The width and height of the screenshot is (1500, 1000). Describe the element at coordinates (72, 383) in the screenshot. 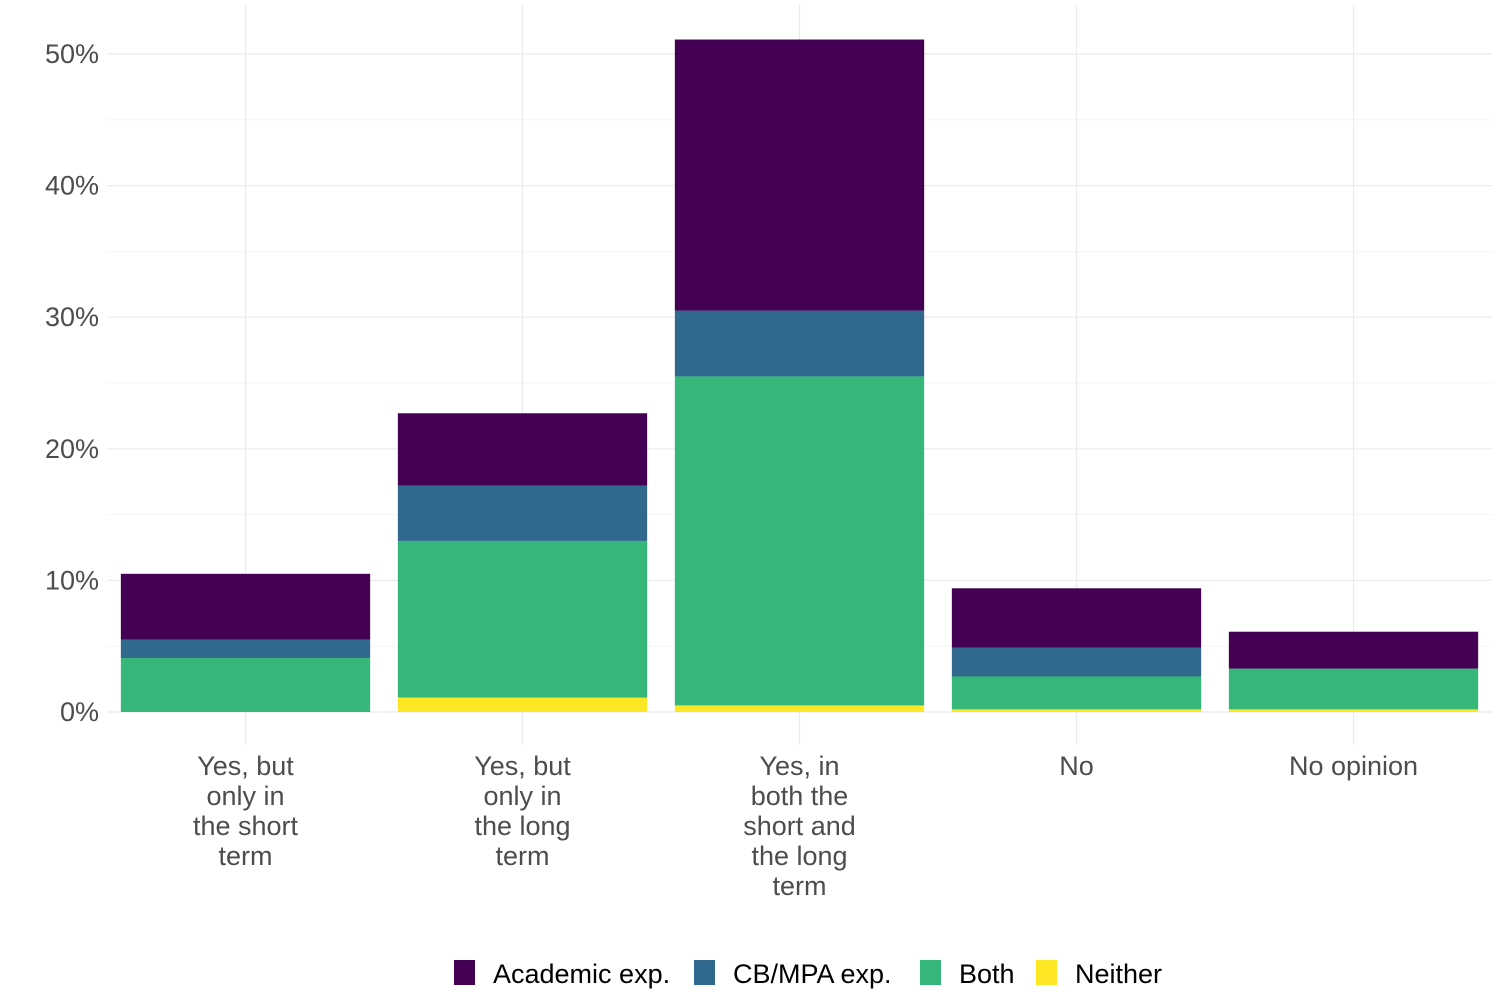

I see `y-axis: 0% 10% 20% 30% 40% 50%` at that location.